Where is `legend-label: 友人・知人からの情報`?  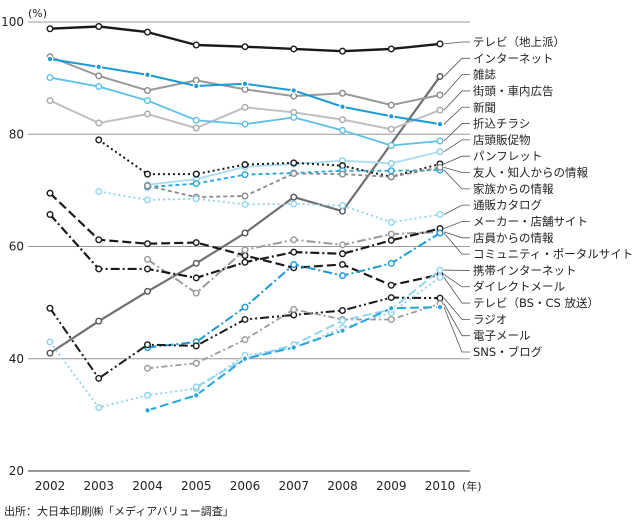
legend-label: 友人・知人からの情報 is located at coordinates (530, 173).